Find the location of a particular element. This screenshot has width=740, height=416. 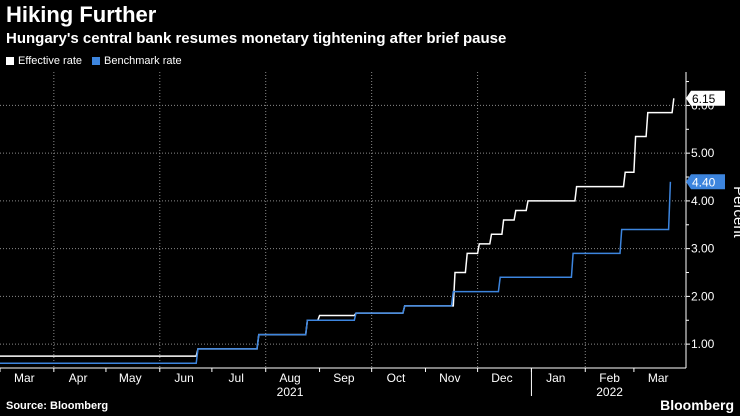

legend-label-effective: Effective rate is located at coordinates (50, 61).